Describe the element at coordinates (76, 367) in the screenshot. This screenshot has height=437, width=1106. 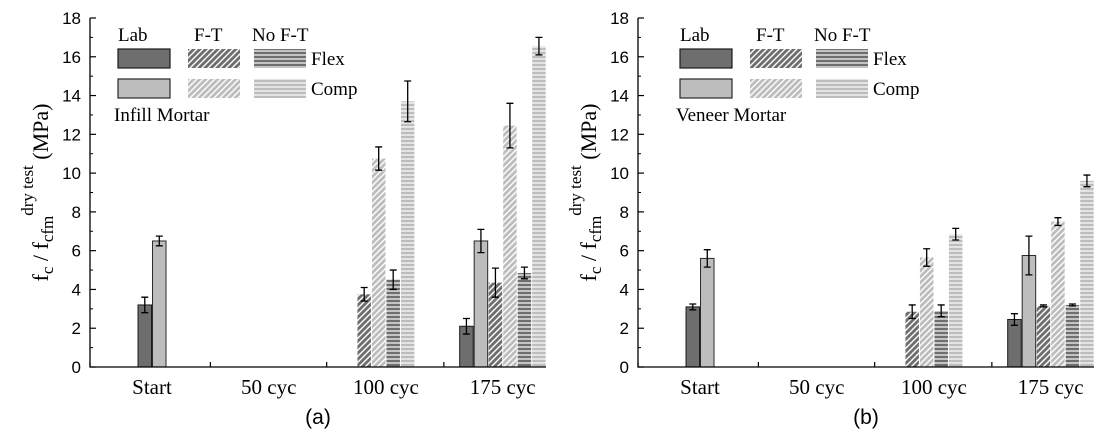
I see `y-tick-label: 0` at that location.